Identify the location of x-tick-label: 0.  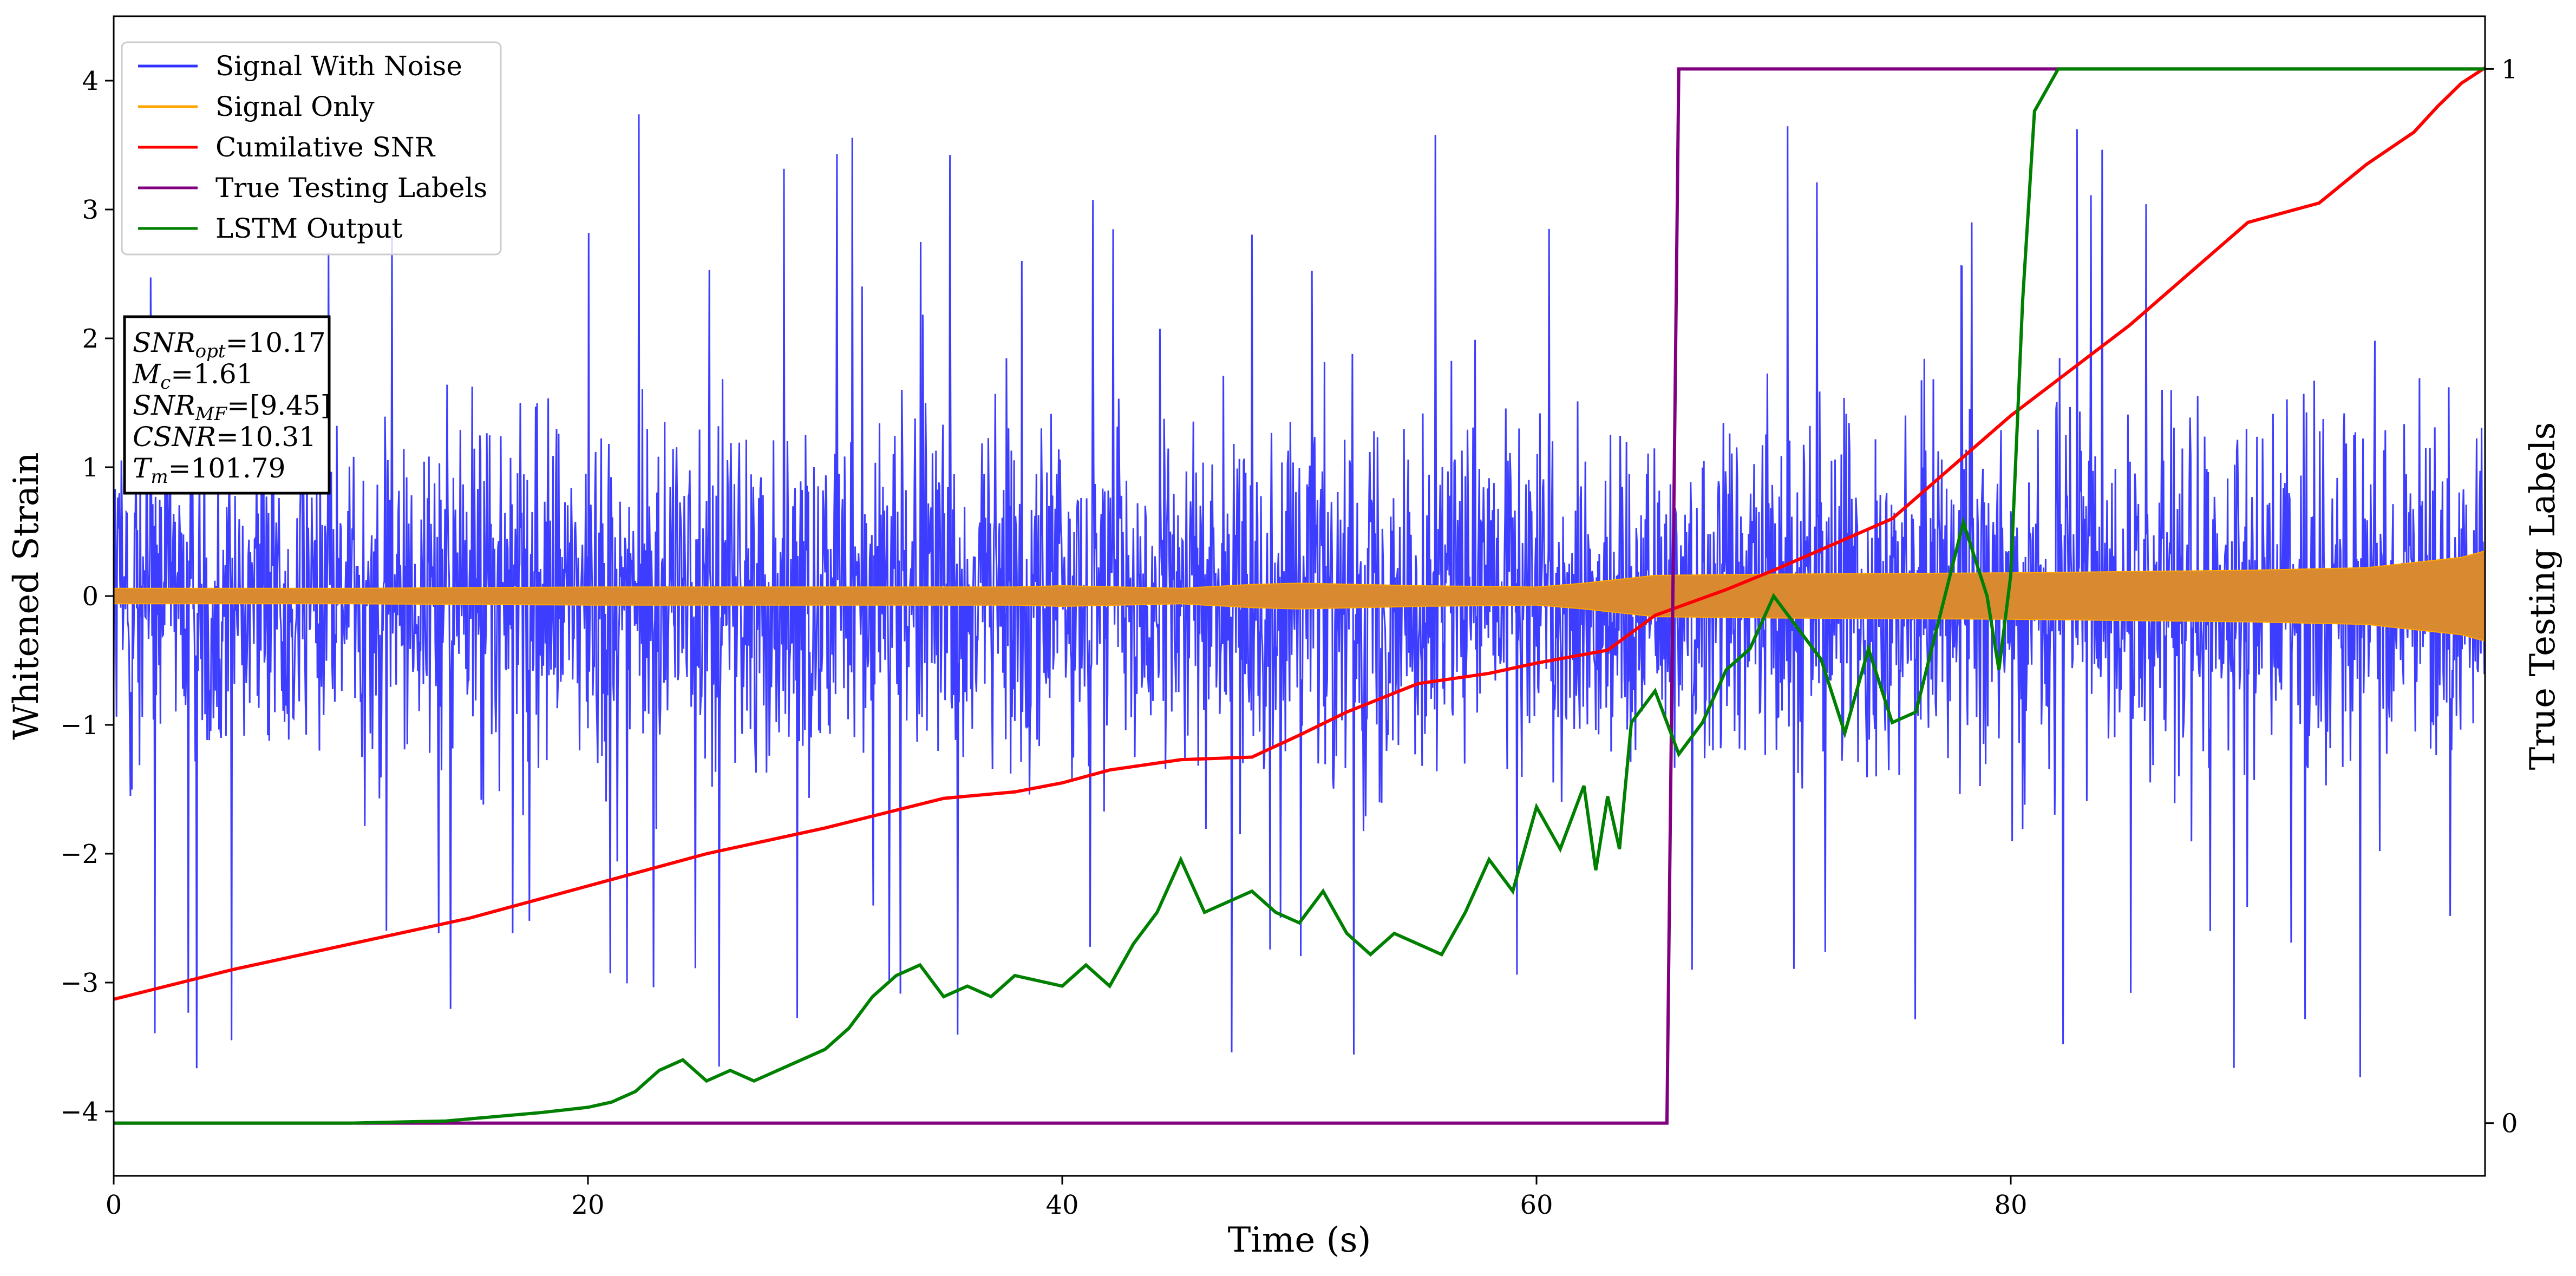
(114, 1205).